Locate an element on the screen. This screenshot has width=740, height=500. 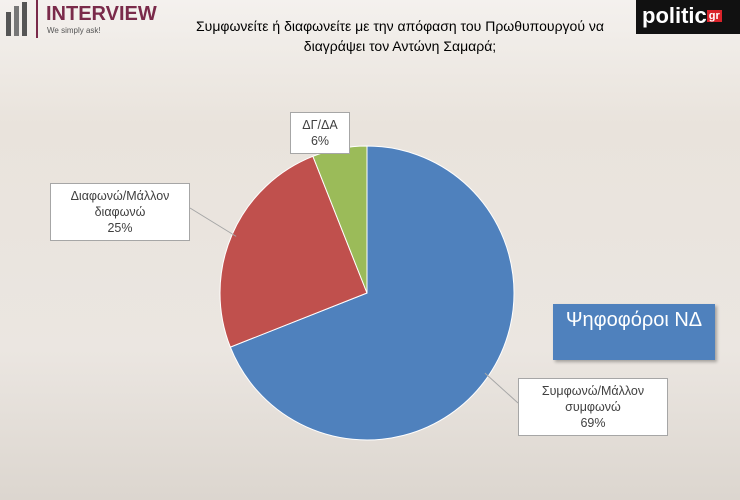
right-logo-text: politic is located at coordinates (674, 15).